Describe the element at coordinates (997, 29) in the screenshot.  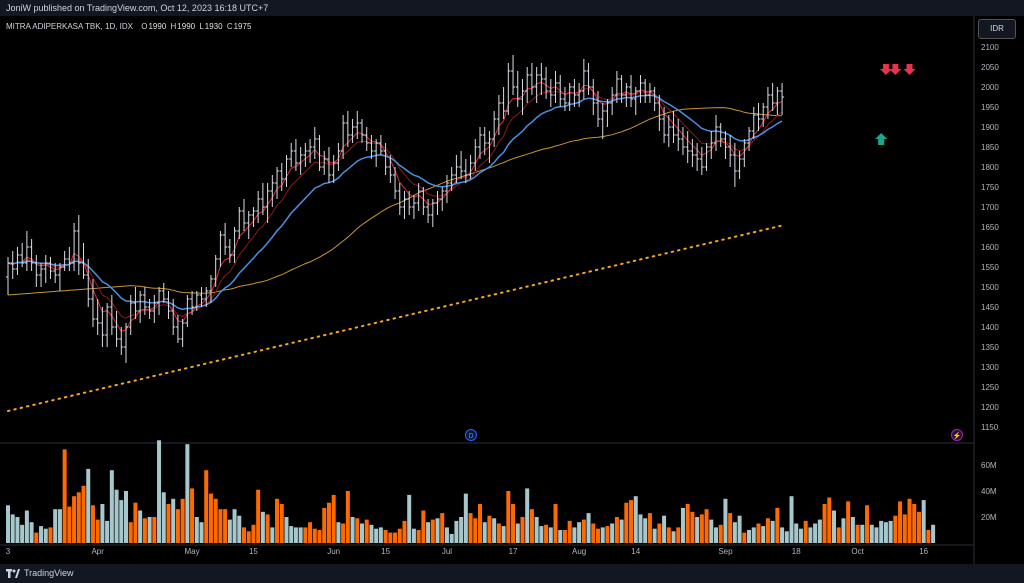
I see `currency-button: IDR` at that location.